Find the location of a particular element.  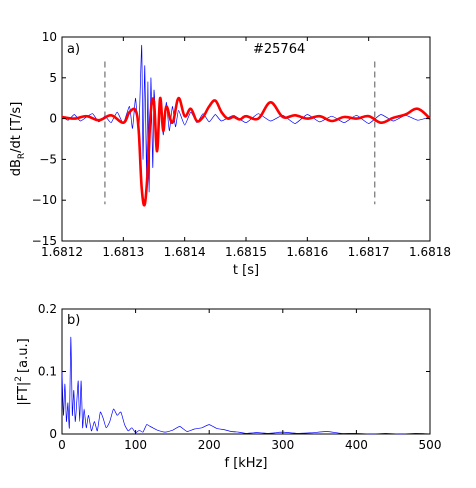

y-tick-label: 0.2 is located at coordinates (47, 309).